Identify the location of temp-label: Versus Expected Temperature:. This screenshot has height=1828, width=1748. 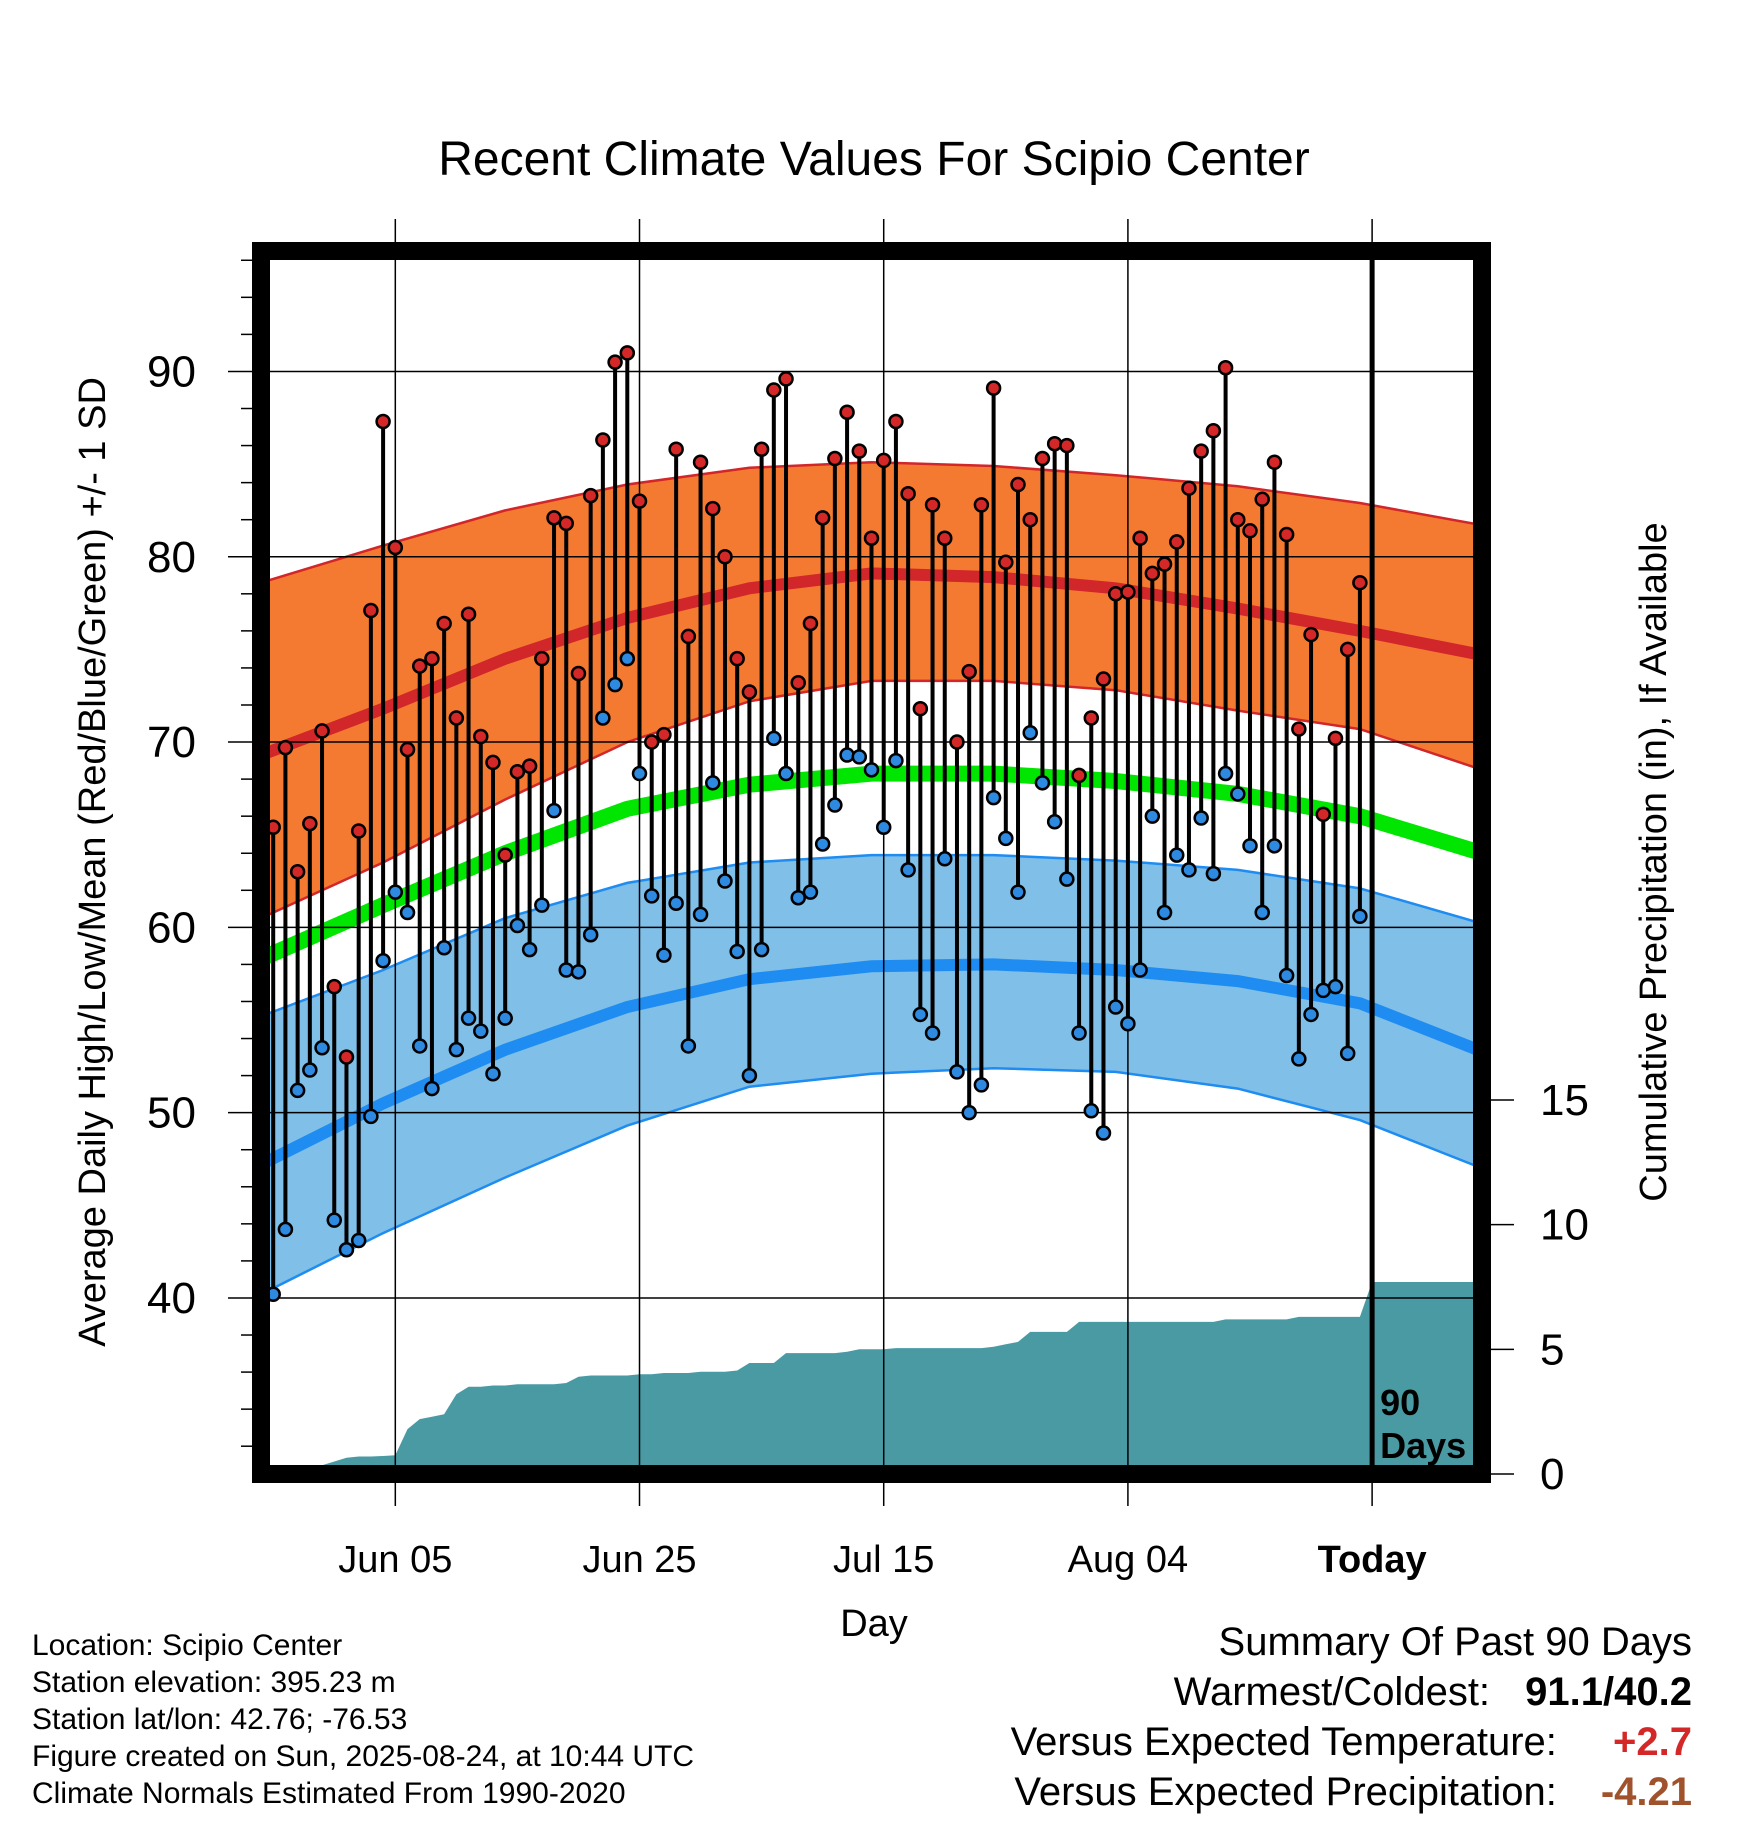
(1283, 1742).